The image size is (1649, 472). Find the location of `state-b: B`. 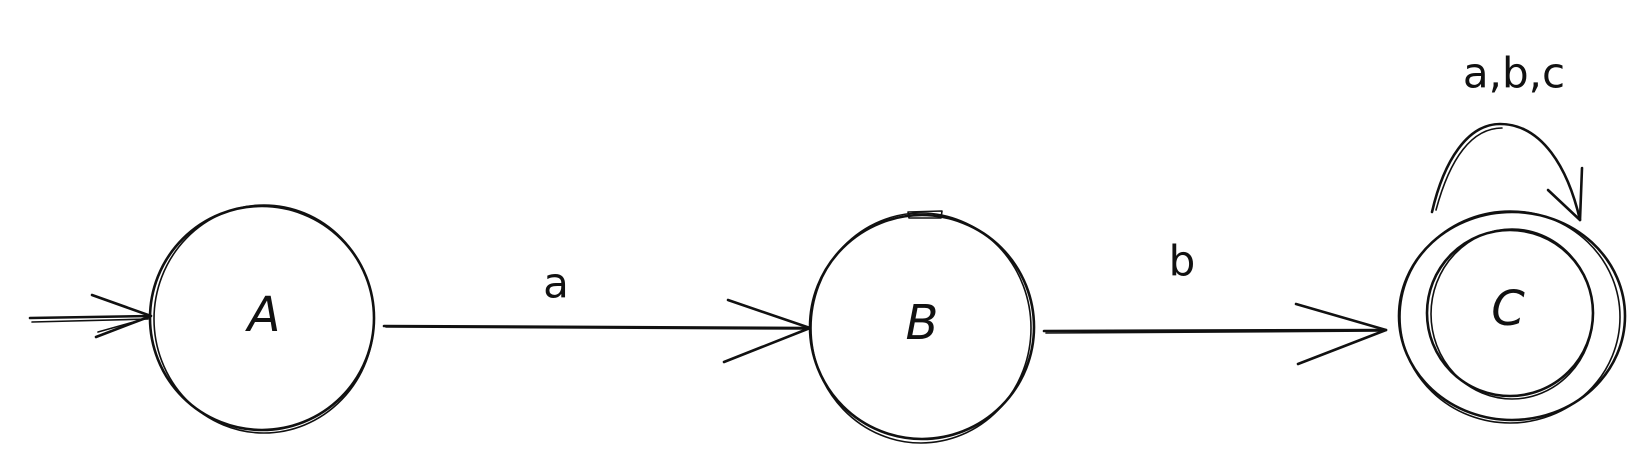

state-b: B is located at coordinates (922, 327).